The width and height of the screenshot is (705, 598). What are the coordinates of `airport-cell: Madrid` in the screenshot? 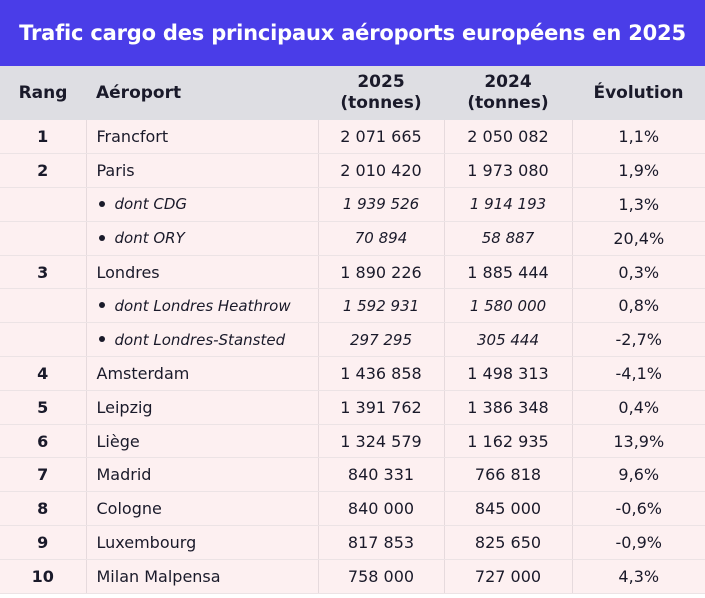 It's located at (201, 475).